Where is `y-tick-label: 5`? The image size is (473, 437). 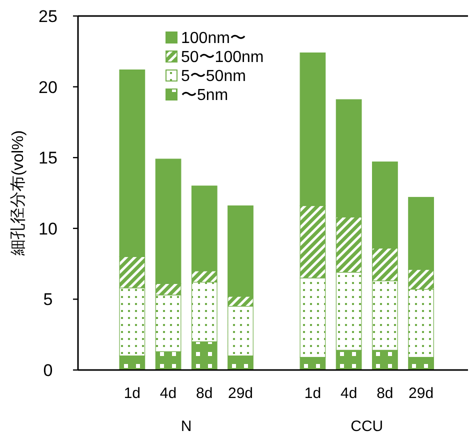
y-tick-label: 5 is located at coordinates (48, 300).